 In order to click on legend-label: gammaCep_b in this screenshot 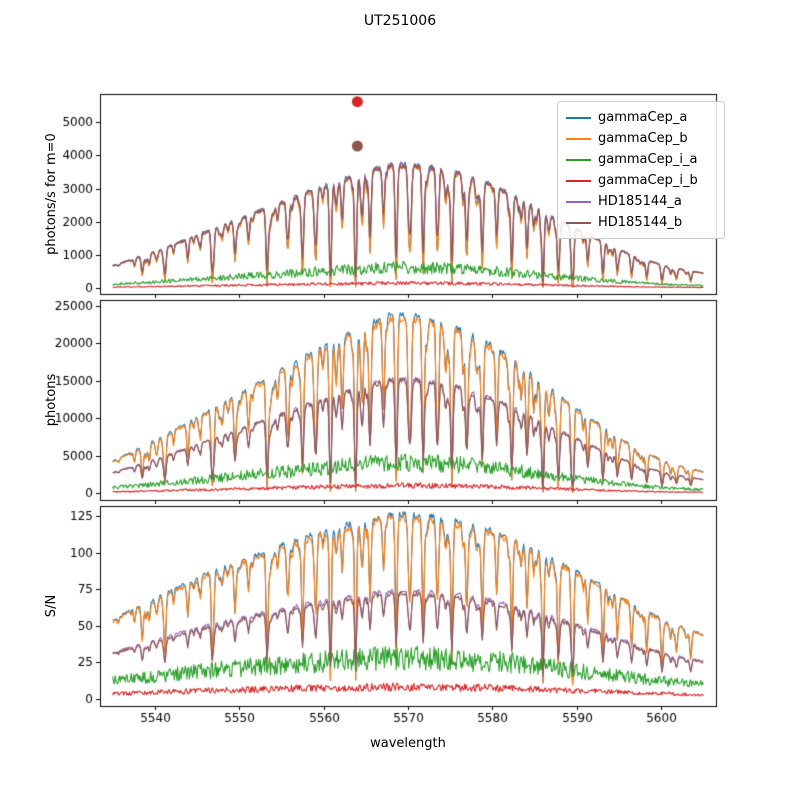, I will do `click(643, 138)`.